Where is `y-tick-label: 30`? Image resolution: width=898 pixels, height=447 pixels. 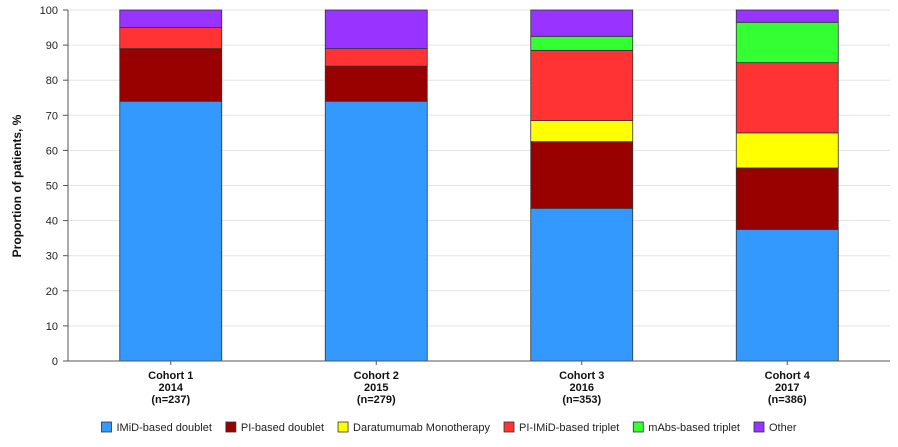 y-tick-label: 30 is located at coordinates (52, 257).